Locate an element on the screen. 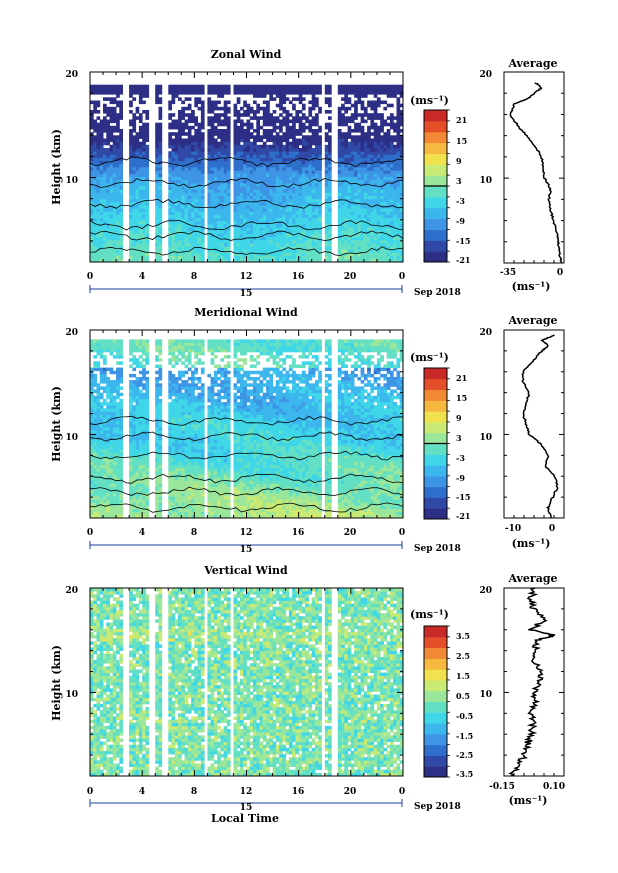 The height and width of the screenshot is (873, 618). y-axis-label: Height (km) is located at coordinates (56, 167).